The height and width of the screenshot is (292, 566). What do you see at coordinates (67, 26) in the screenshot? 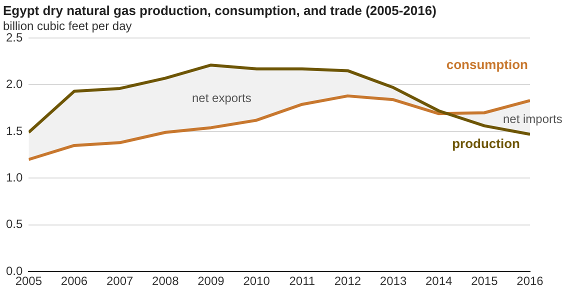
I see `y-axis-title: billion cubic feet per day` at bounding box center [67, 26].